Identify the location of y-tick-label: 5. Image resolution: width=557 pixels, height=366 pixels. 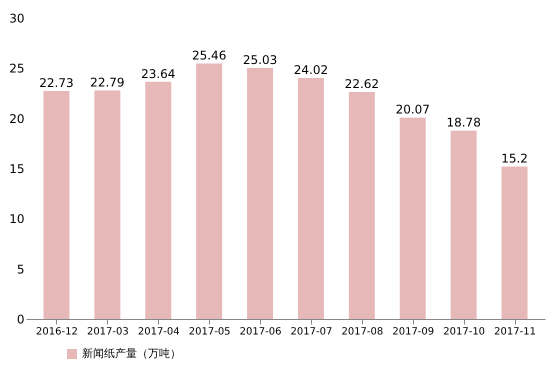
(20, 269).